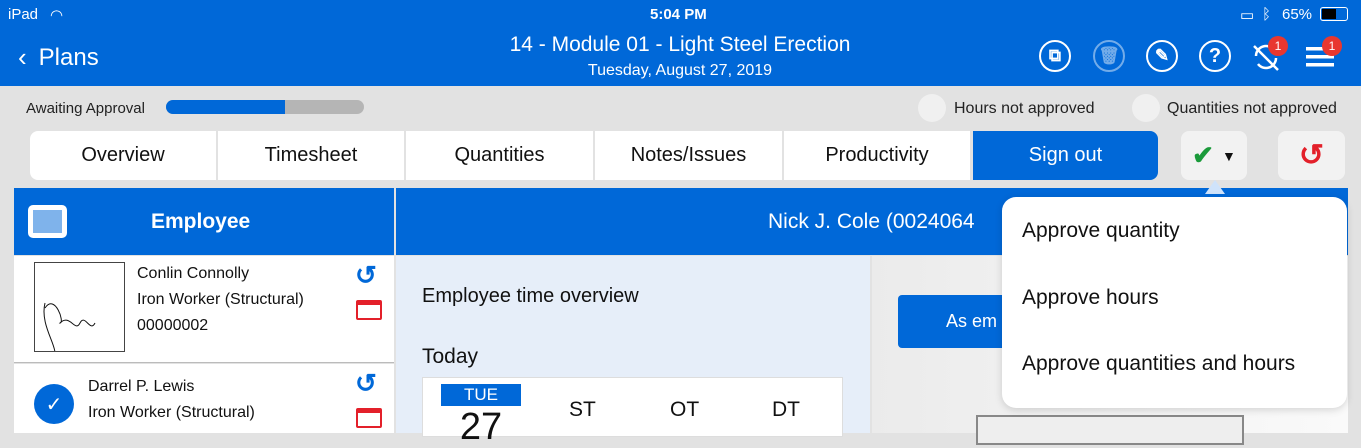 The image size is (1361, 448). Describe the element at coordinates (79, 308) in the screenshot. I see `signature-image` at that location.